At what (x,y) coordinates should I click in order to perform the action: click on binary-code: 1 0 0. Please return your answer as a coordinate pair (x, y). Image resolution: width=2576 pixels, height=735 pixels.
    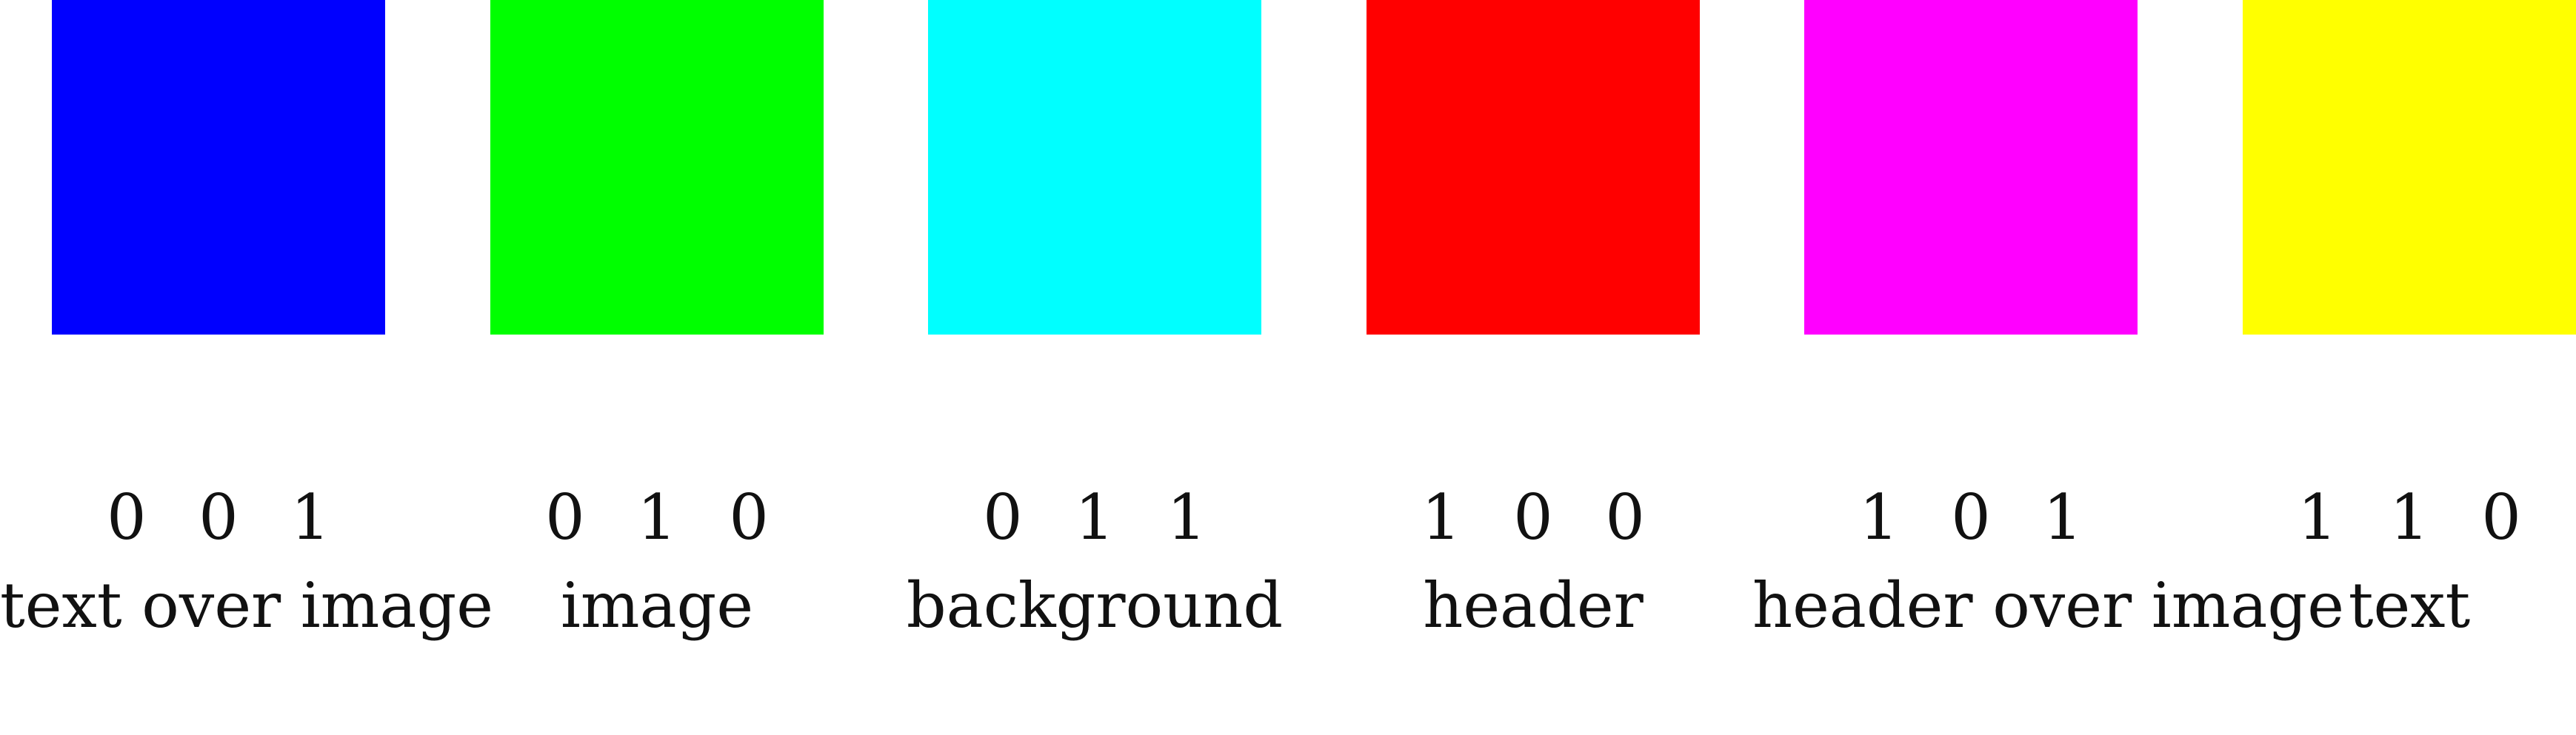
    Looking at the image, I should click on (1541, 517).